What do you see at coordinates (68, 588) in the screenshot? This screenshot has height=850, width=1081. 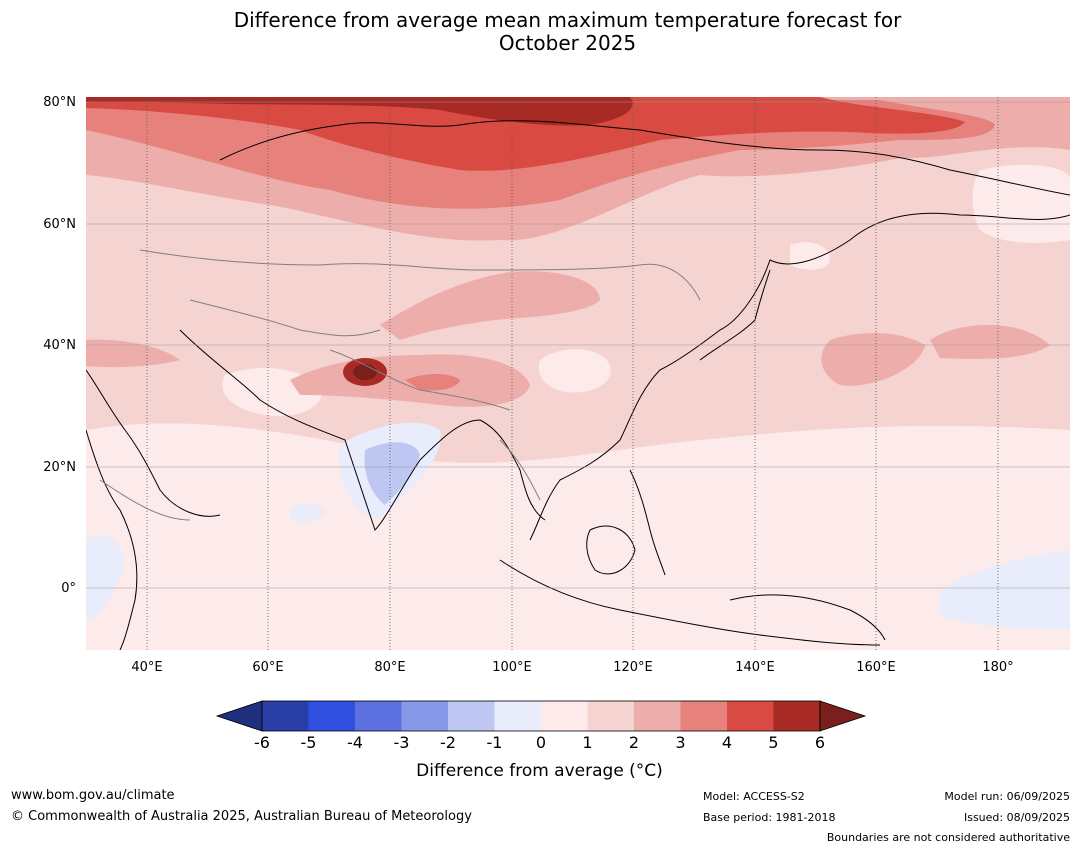 I see `y-tick-0: 0°` at bounding box center [68, 588].